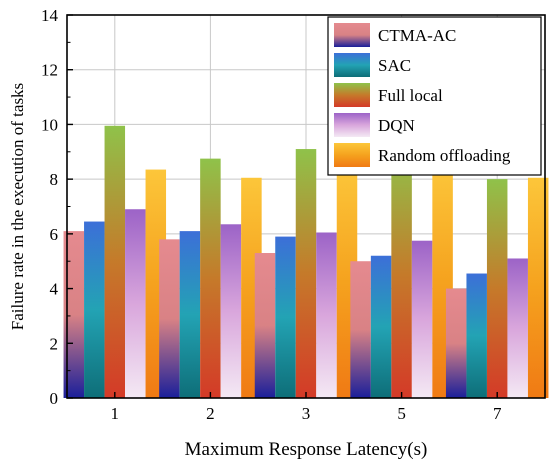 The image size is (550, 473). What do you see at coordinates (352, 95) in the screenshot?
I see `legend-swatch-full-local` at bounding box center [352, 95].